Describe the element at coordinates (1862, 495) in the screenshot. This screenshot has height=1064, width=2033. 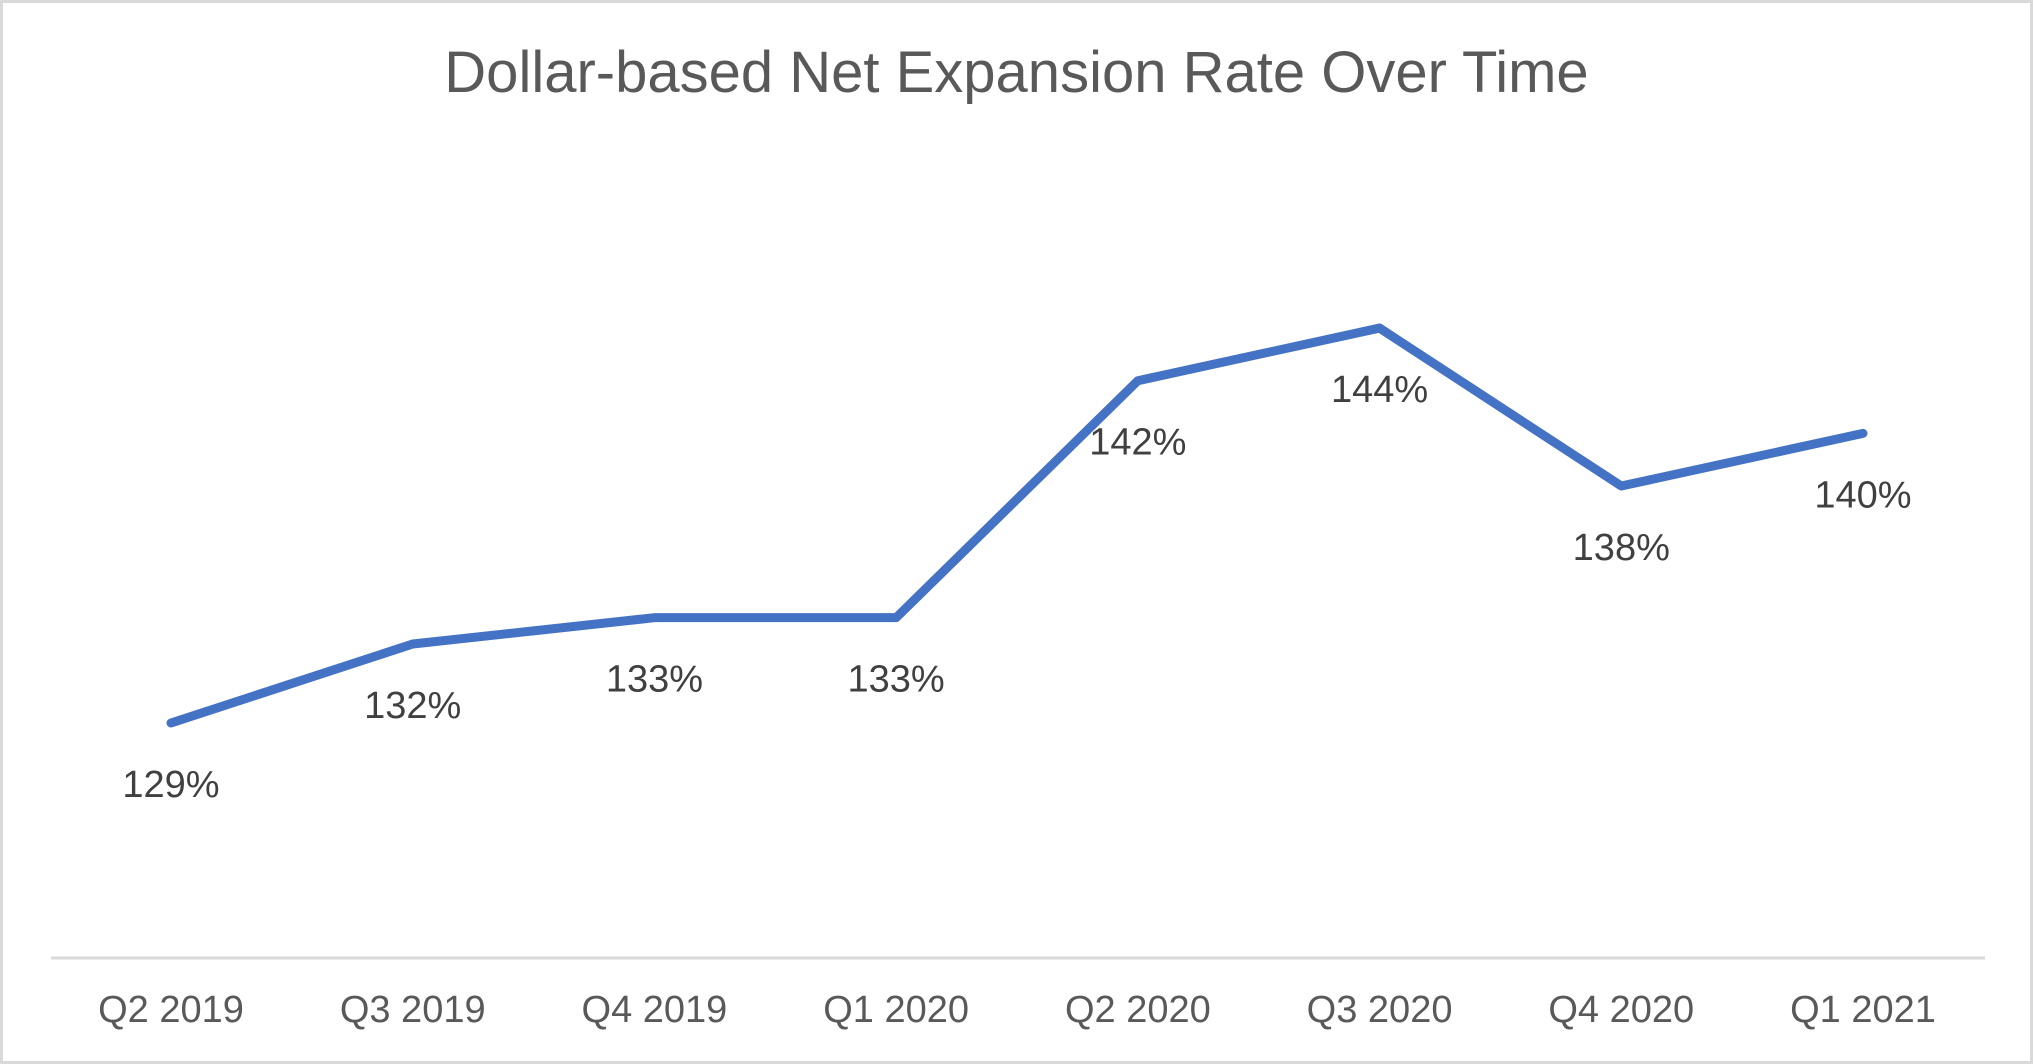
I see `data-label-q1-2021: 140%` at that location.